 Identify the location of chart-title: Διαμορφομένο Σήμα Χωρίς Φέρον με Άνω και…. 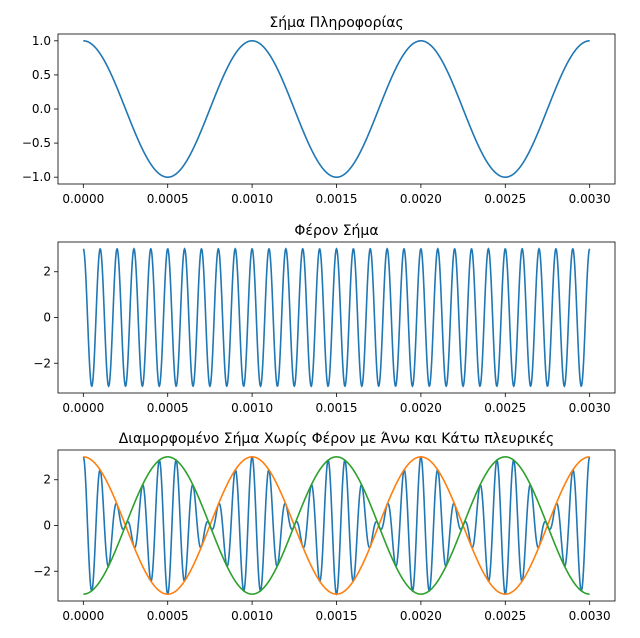
(337, 439).